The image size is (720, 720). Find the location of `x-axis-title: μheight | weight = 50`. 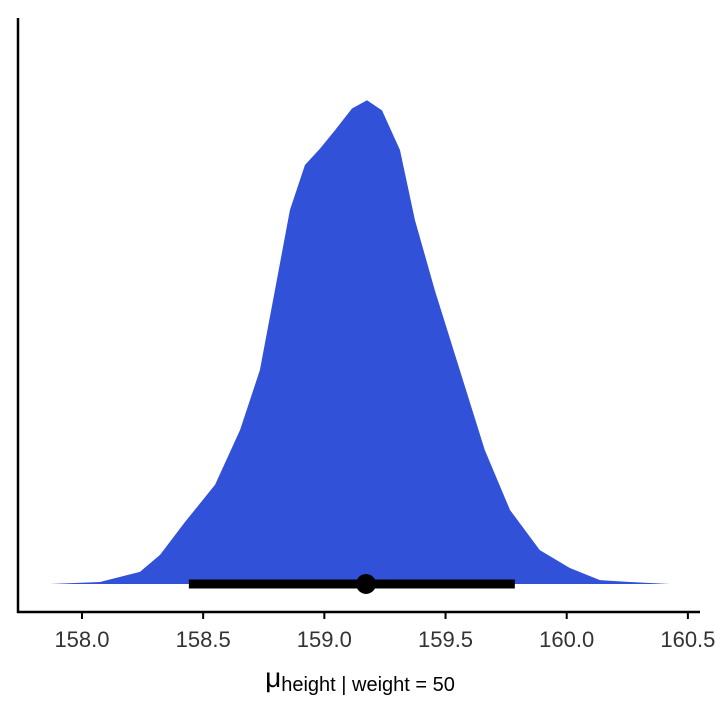

x-axis-title: μheight | weight = 50 is located at coordinates (360, 679).